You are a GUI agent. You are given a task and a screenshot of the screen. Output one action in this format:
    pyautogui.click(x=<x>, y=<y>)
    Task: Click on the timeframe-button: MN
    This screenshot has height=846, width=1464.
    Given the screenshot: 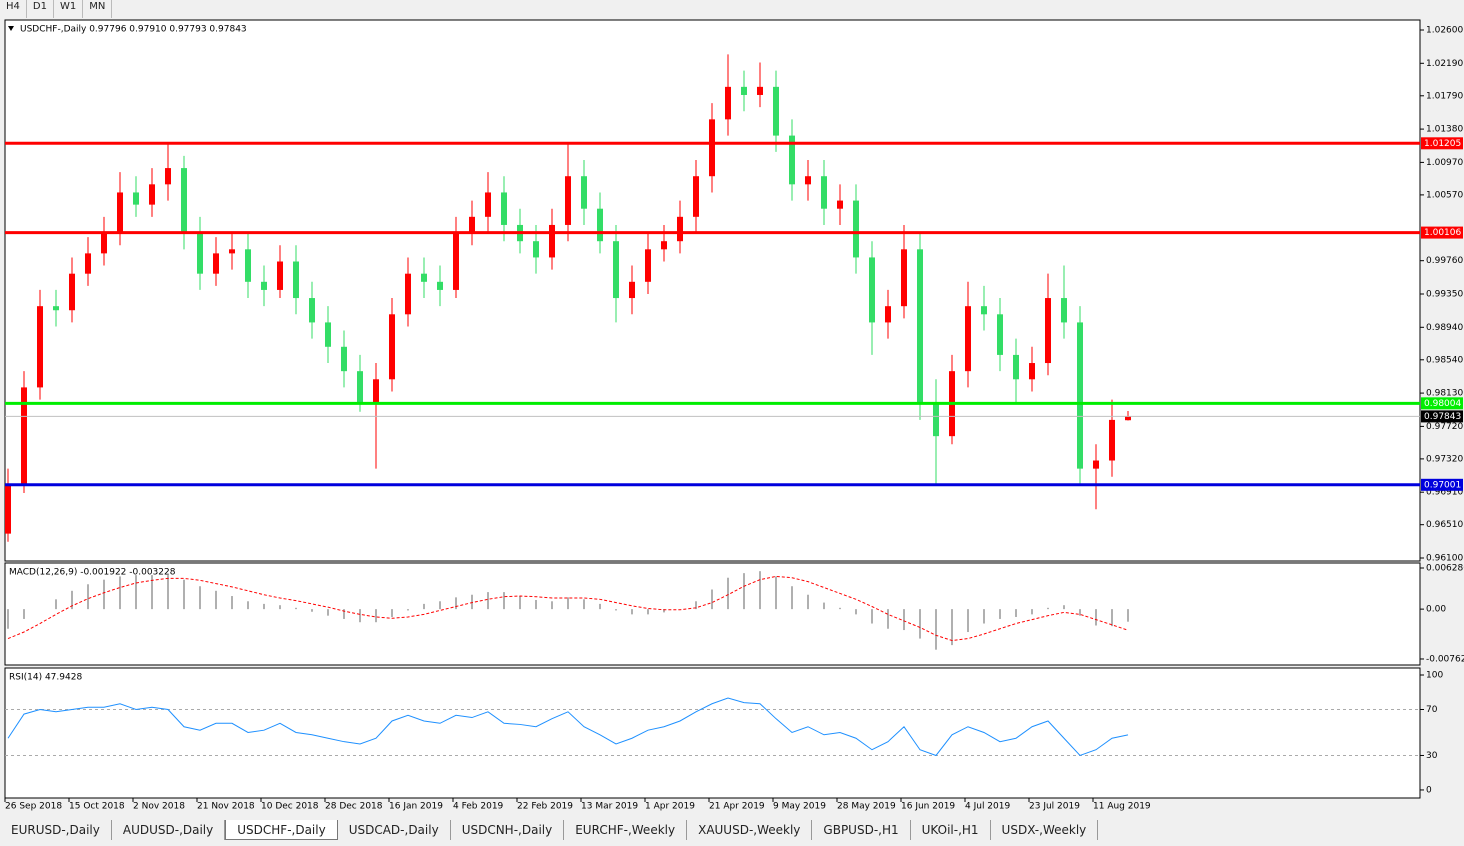 What is the action you would take?
    pyautogui.click(x=98, y=9)
    